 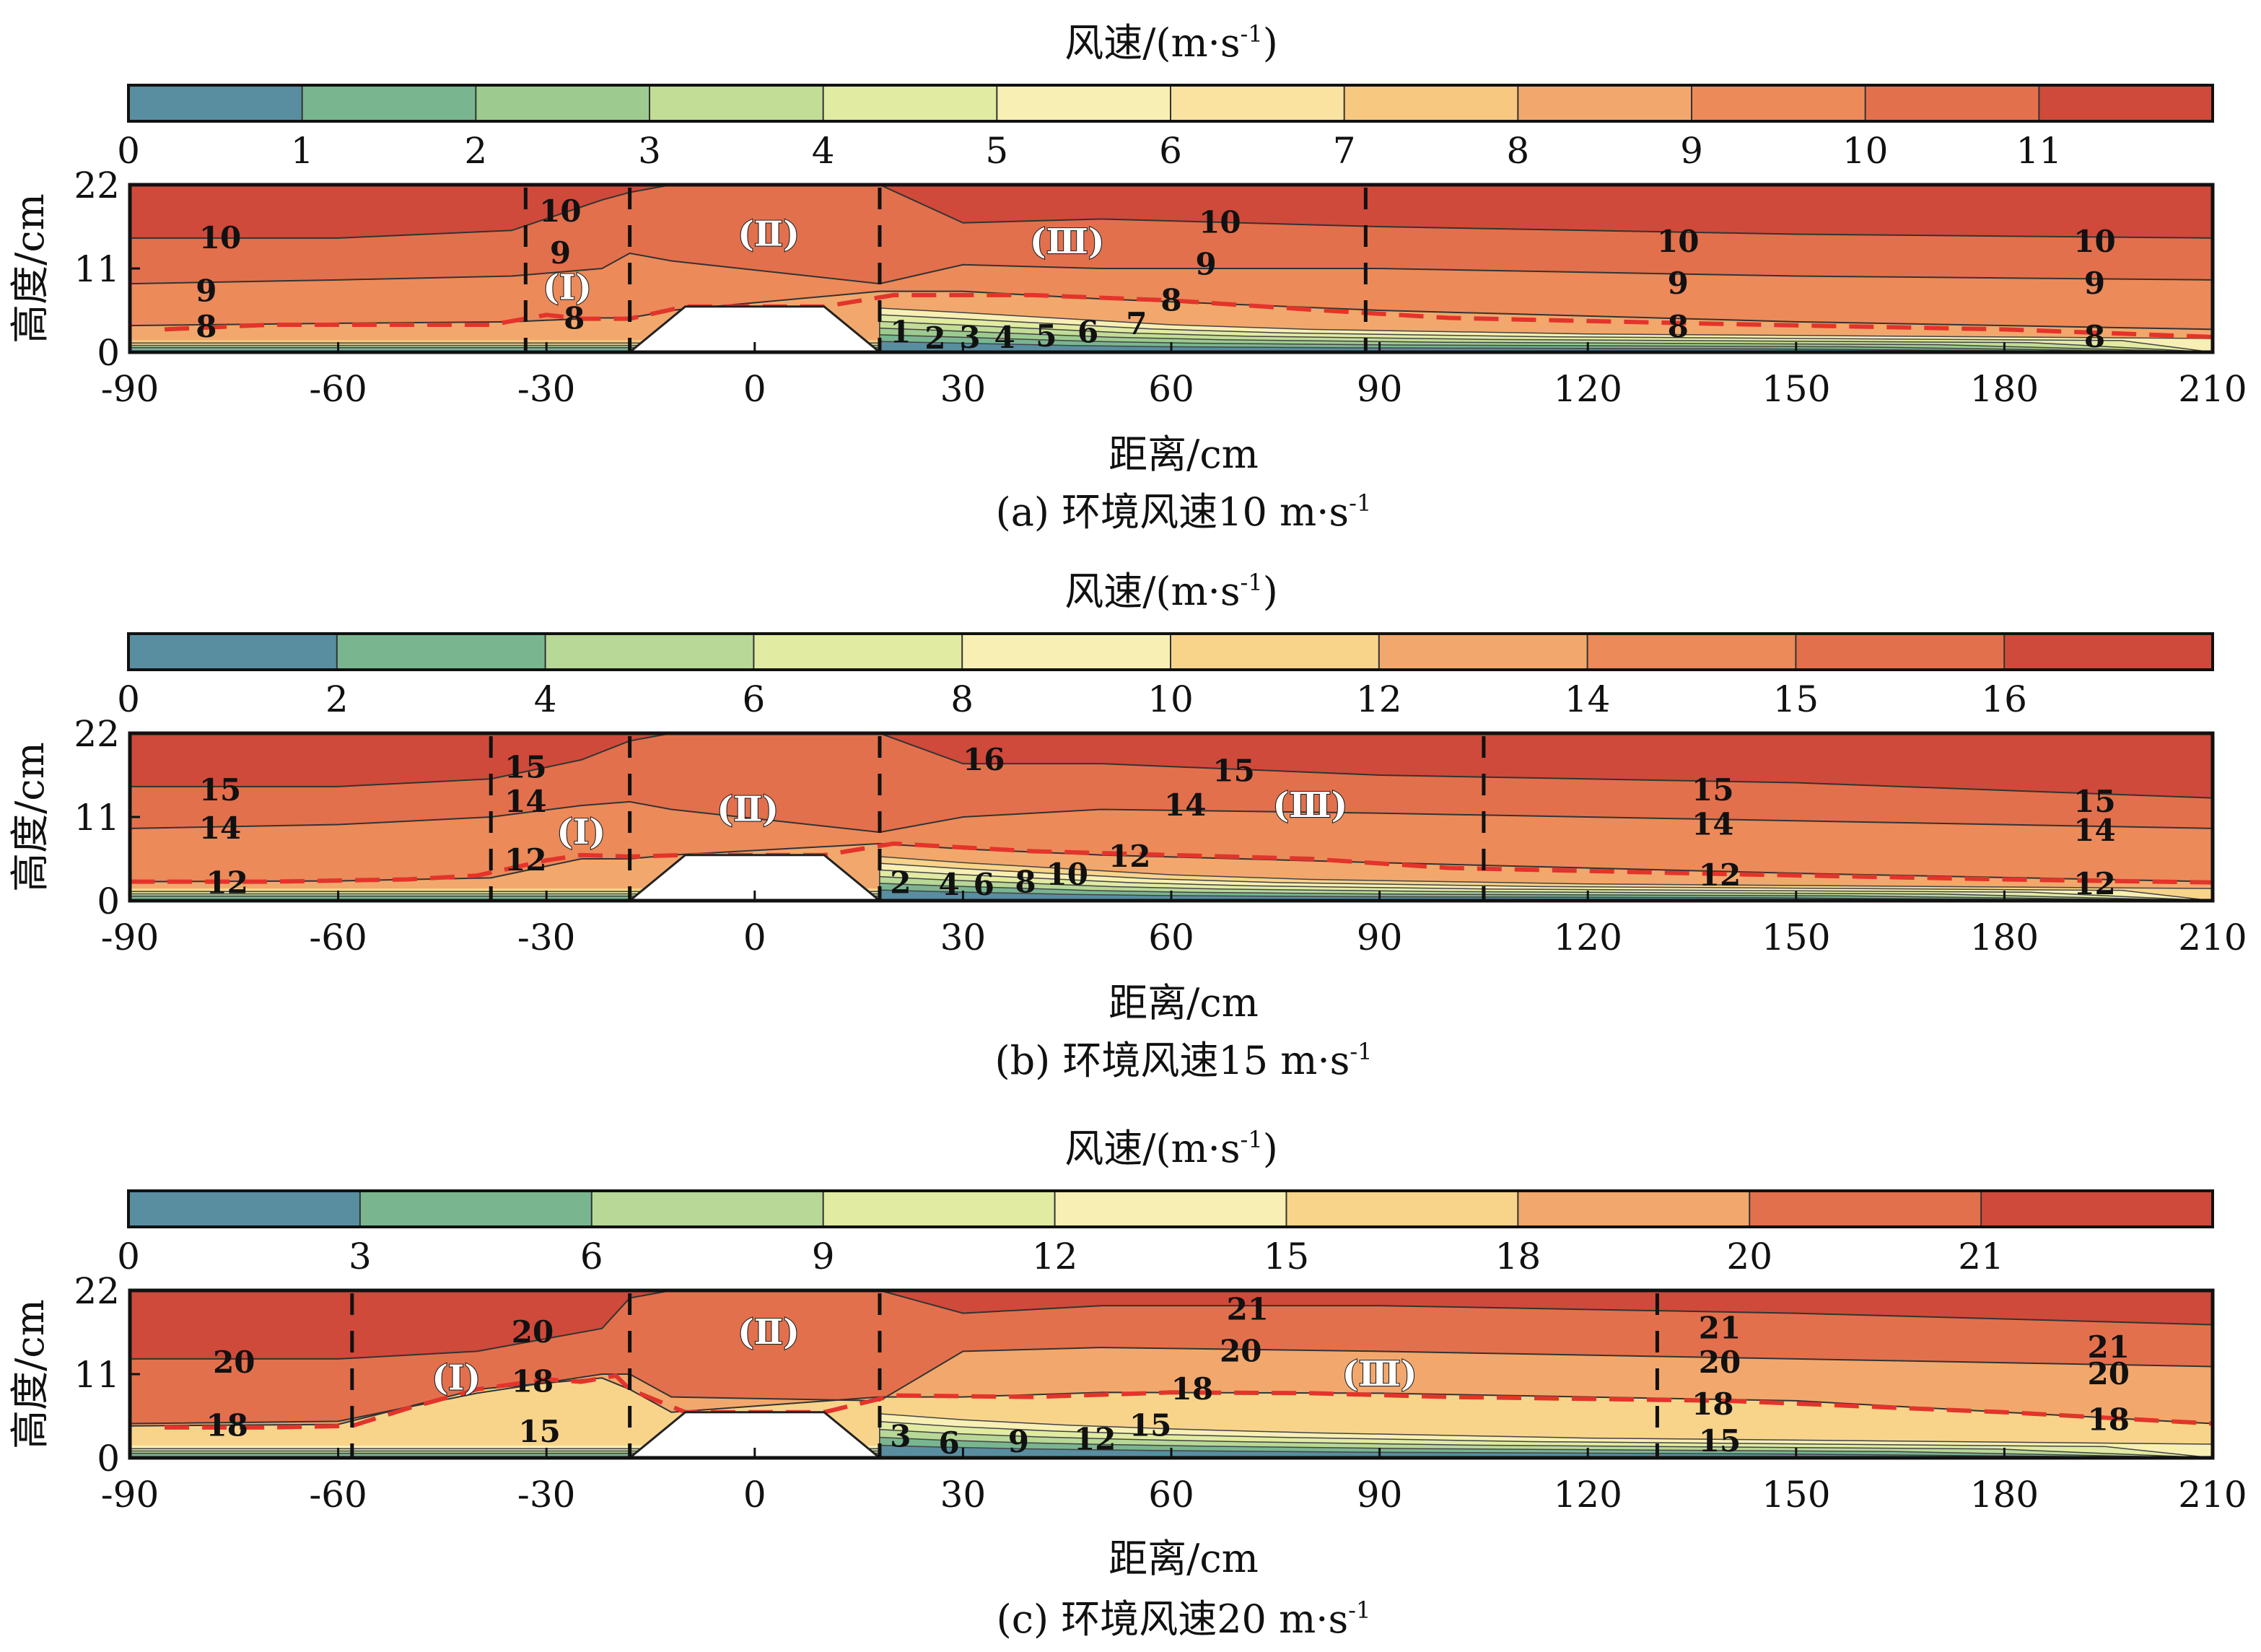 I want to click on wedge-band, so click(x=1546, y=1451).